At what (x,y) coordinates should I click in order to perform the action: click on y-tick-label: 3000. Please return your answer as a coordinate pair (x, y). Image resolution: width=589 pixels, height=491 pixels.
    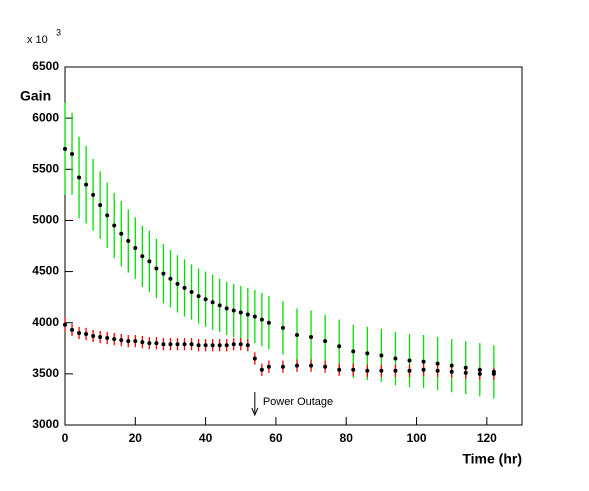
    Looking at the image, I should click on (45, 424).